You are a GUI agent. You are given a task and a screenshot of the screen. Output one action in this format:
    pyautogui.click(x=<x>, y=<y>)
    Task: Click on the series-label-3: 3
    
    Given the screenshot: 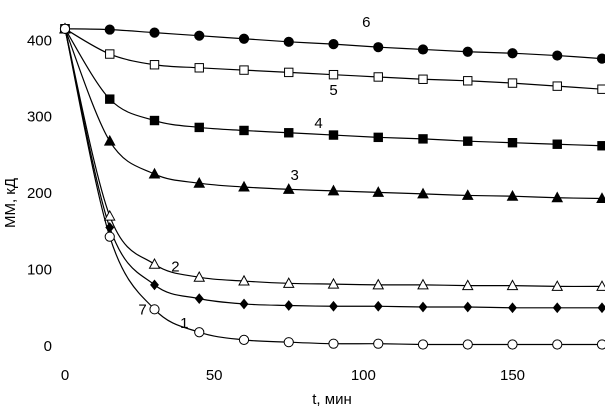 What is the action you would take?
    pyautogui.click(x=295, y=175)
    